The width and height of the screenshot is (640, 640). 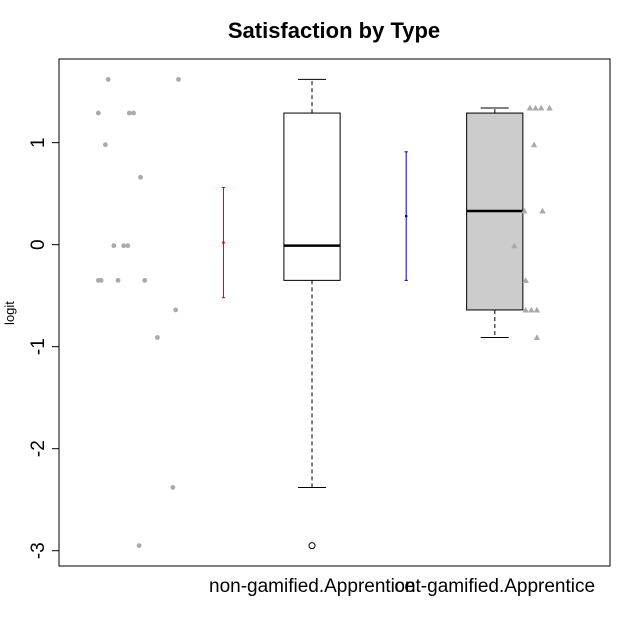 I want to click on y-tick-label: 1, so click(x=38, y=142).